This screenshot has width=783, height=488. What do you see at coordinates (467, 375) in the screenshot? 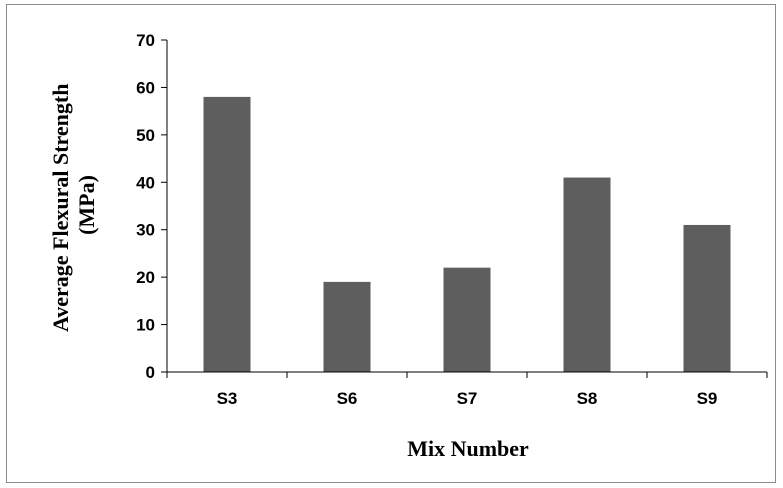
I see `x-axis-ticks` at bounding box center [467, 375].